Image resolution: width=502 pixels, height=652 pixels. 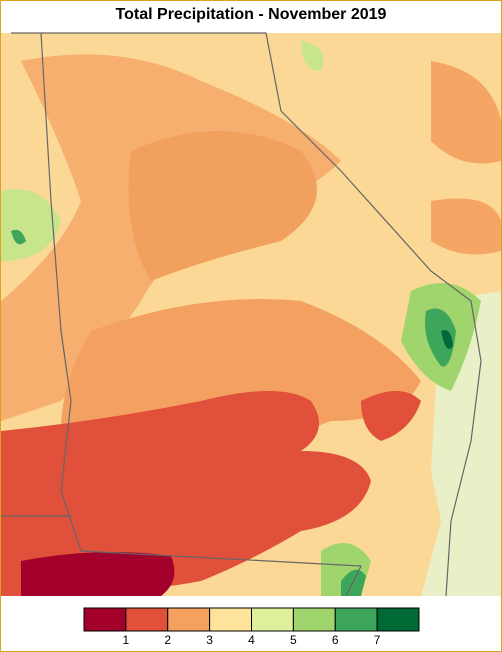 What do you see at coordinates (251, 14) in the screenshot?
I see `map-title: Total Precipitation - November 2019` at bounding box center [251, 14].